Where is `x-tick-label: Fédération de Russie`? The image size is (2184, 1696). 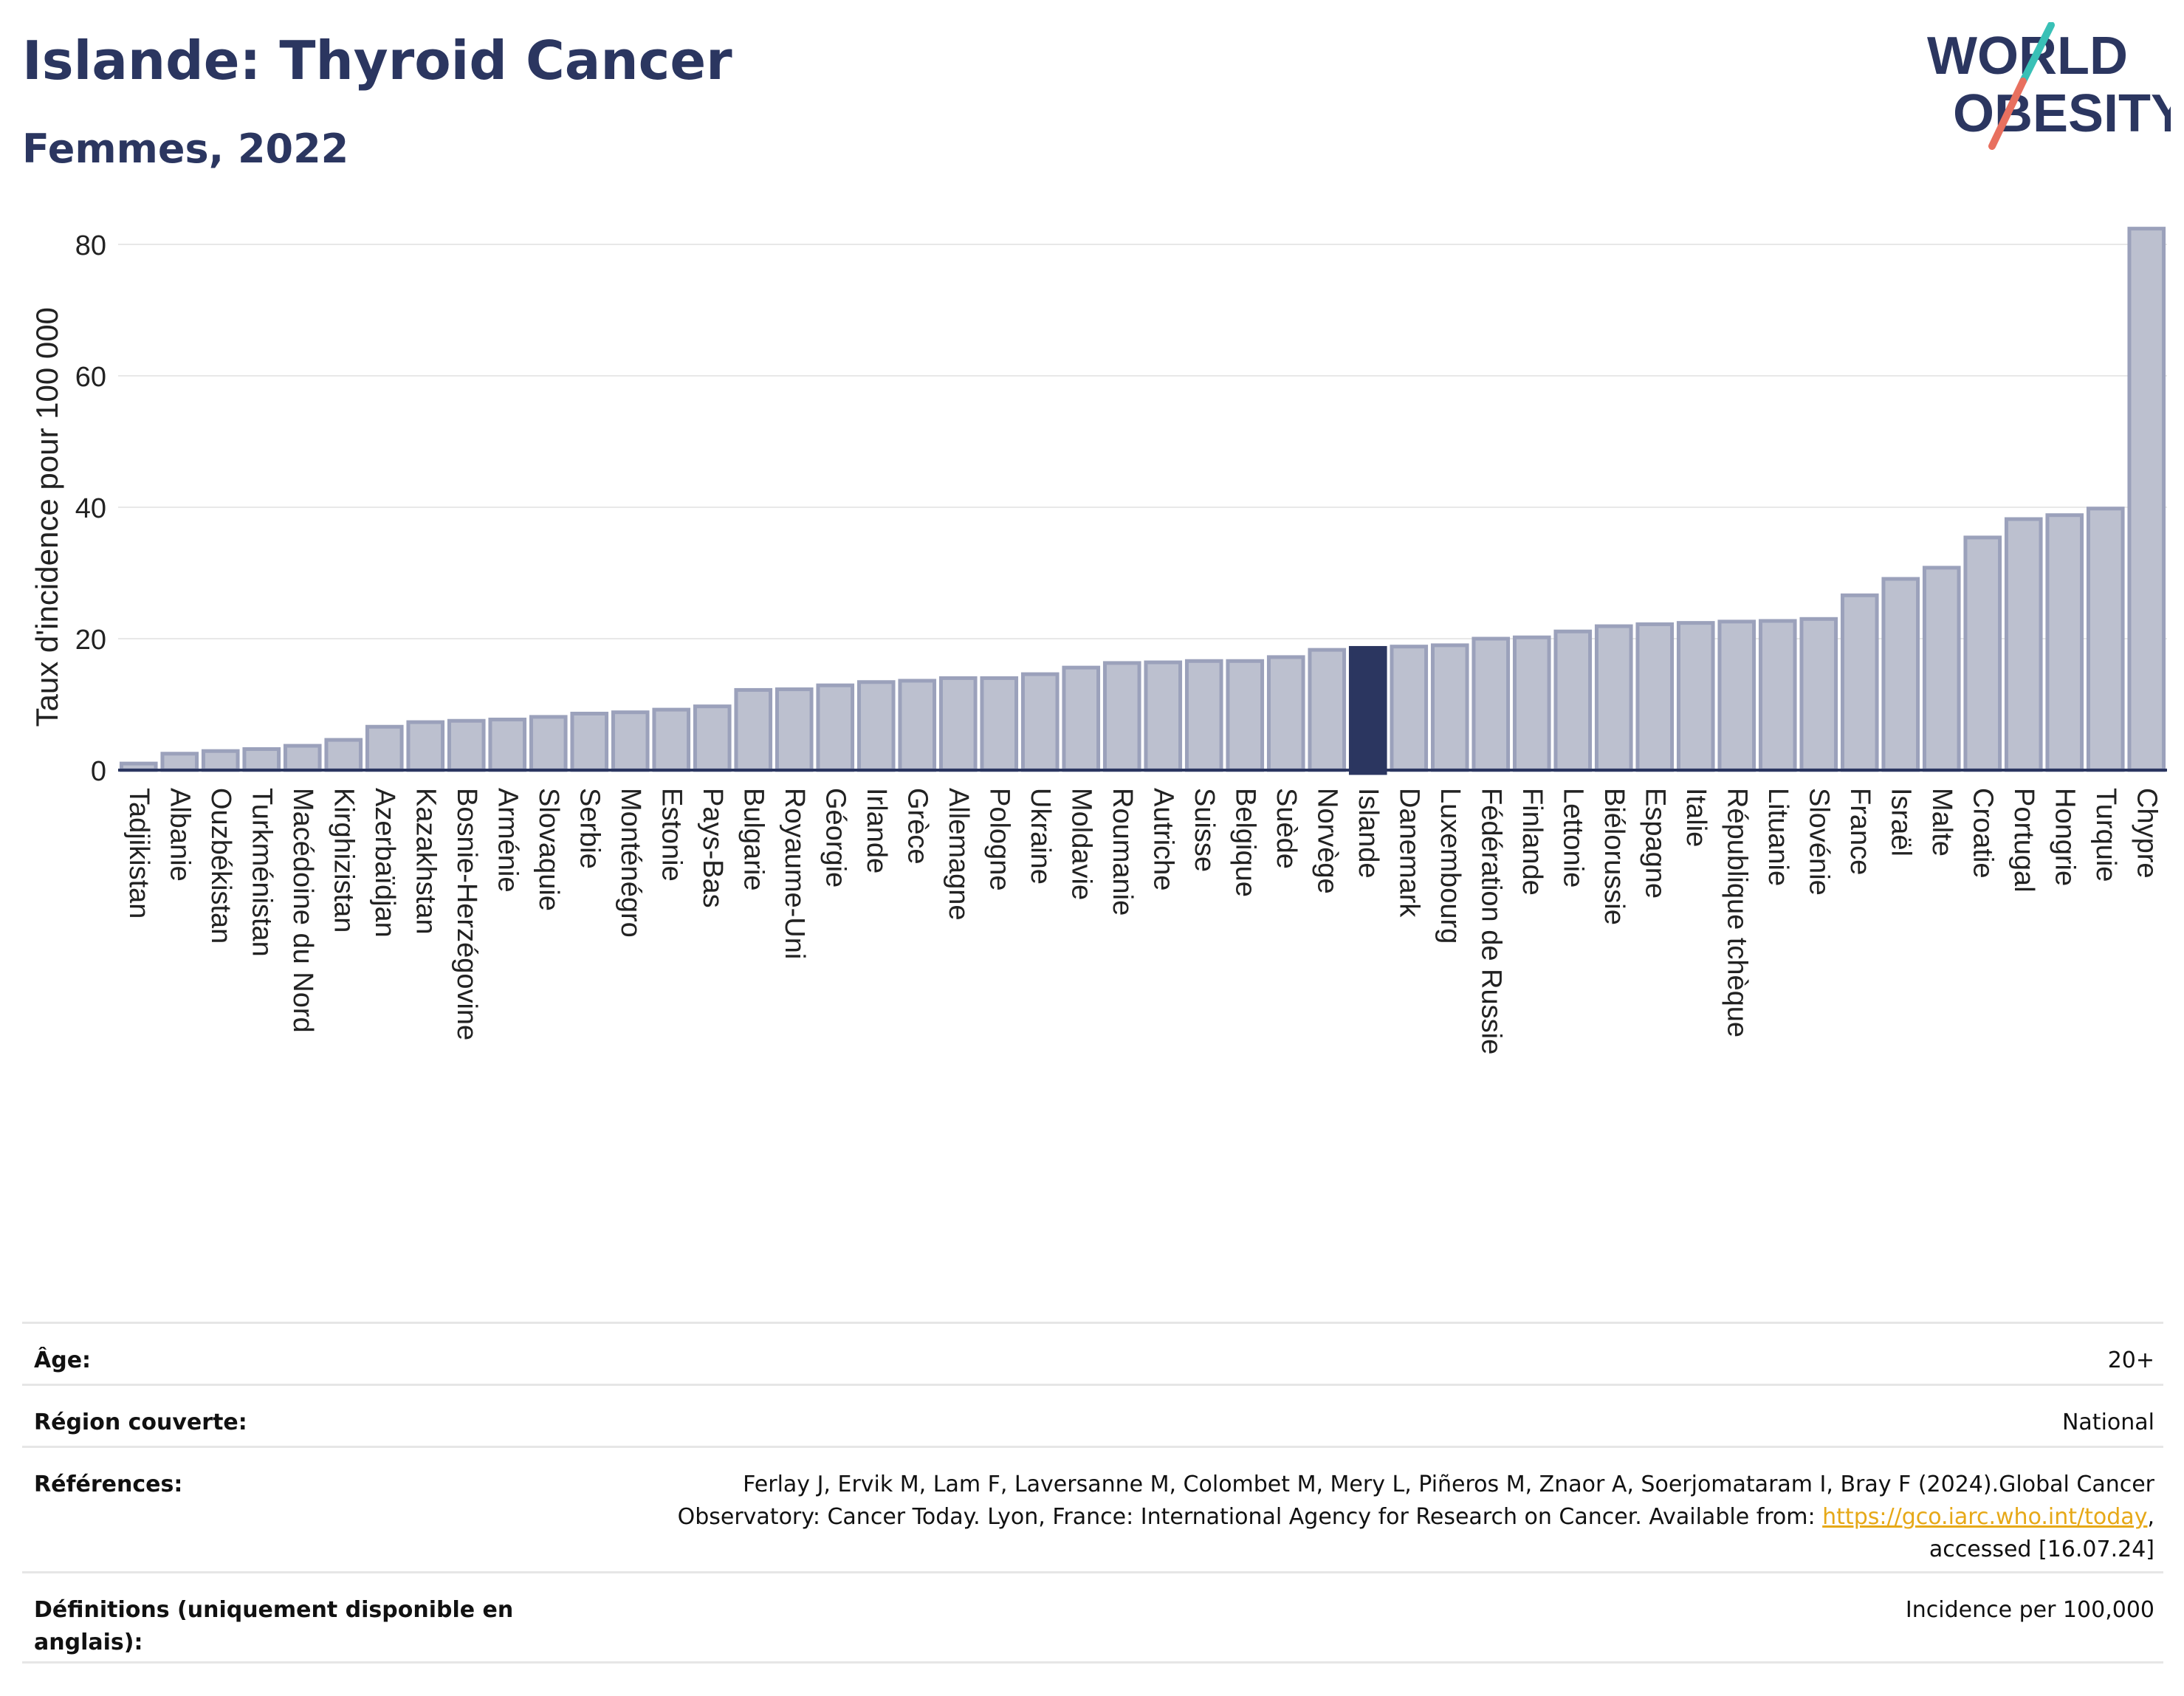 x-tick-label: Fédération de Russie is located at coordinates (1491, 921).